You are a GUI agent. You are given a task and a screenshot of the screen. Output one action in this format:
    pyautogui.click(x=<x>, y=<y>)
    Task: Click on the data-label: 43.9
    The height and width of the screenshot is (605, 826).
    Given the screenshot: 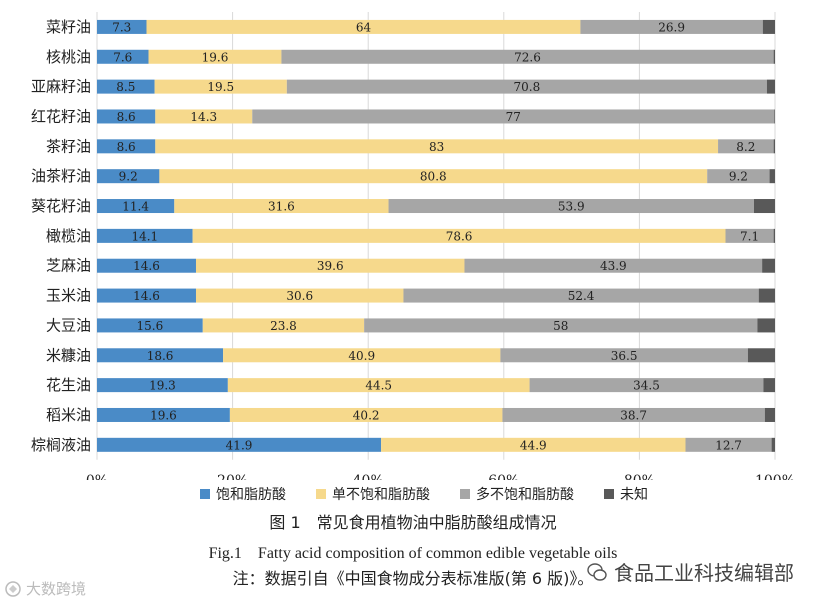 What is the action you would take?
    pyautogui.click(x=613, y=266)
    